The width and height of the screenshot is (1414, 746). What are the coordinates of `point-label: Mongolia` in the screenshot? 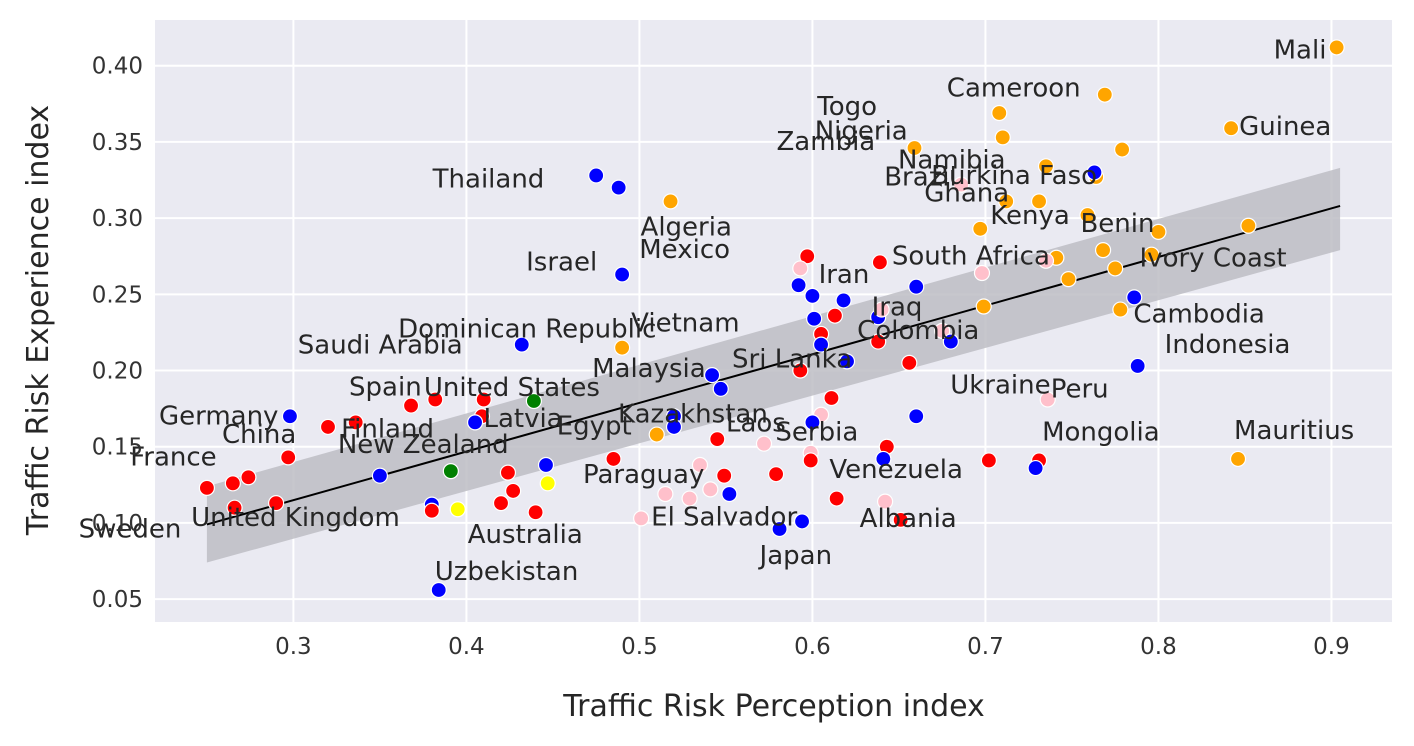 It's located at (1101, 432).